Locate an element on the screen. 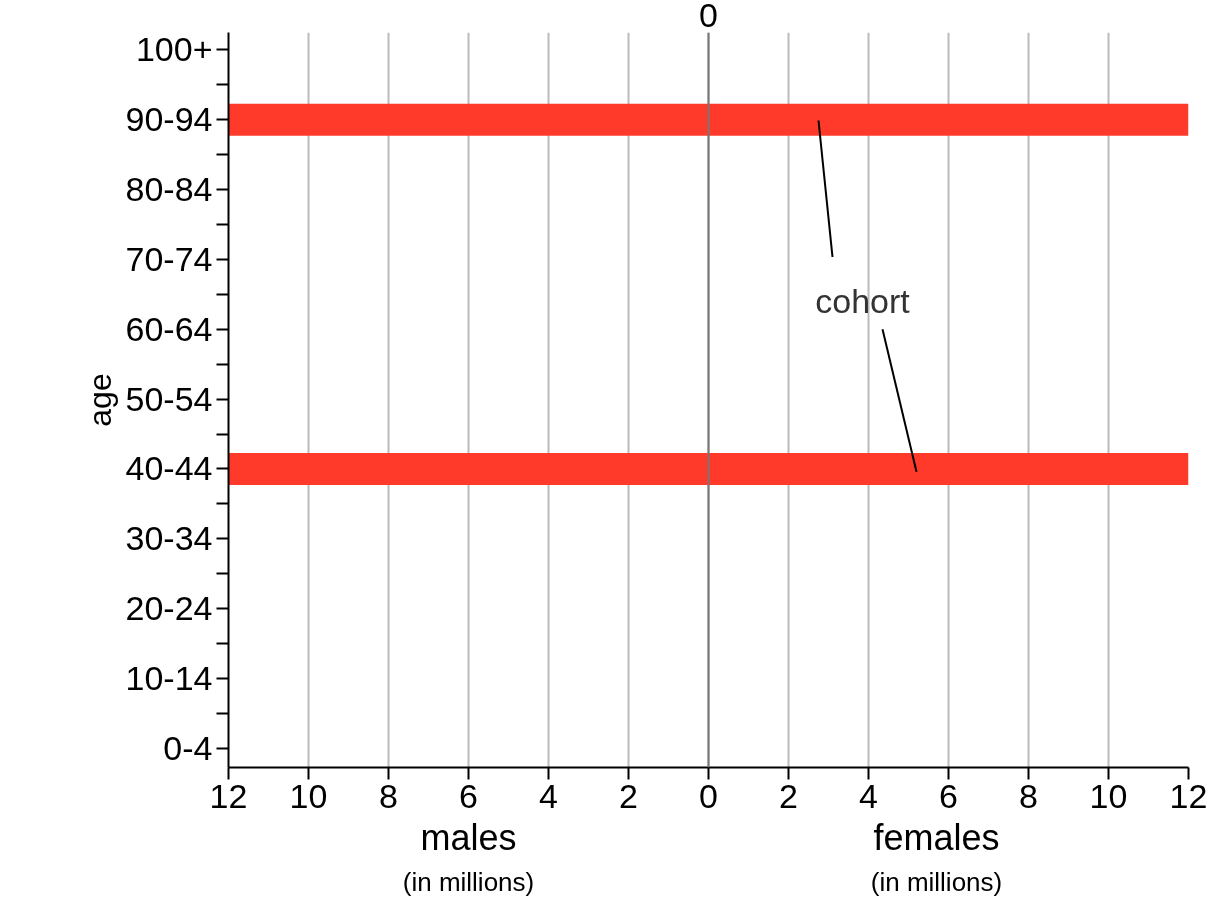 The height and width of the screenshot is (899, 1222). ref-line-label: 0 is located at coordinates (708, 17).